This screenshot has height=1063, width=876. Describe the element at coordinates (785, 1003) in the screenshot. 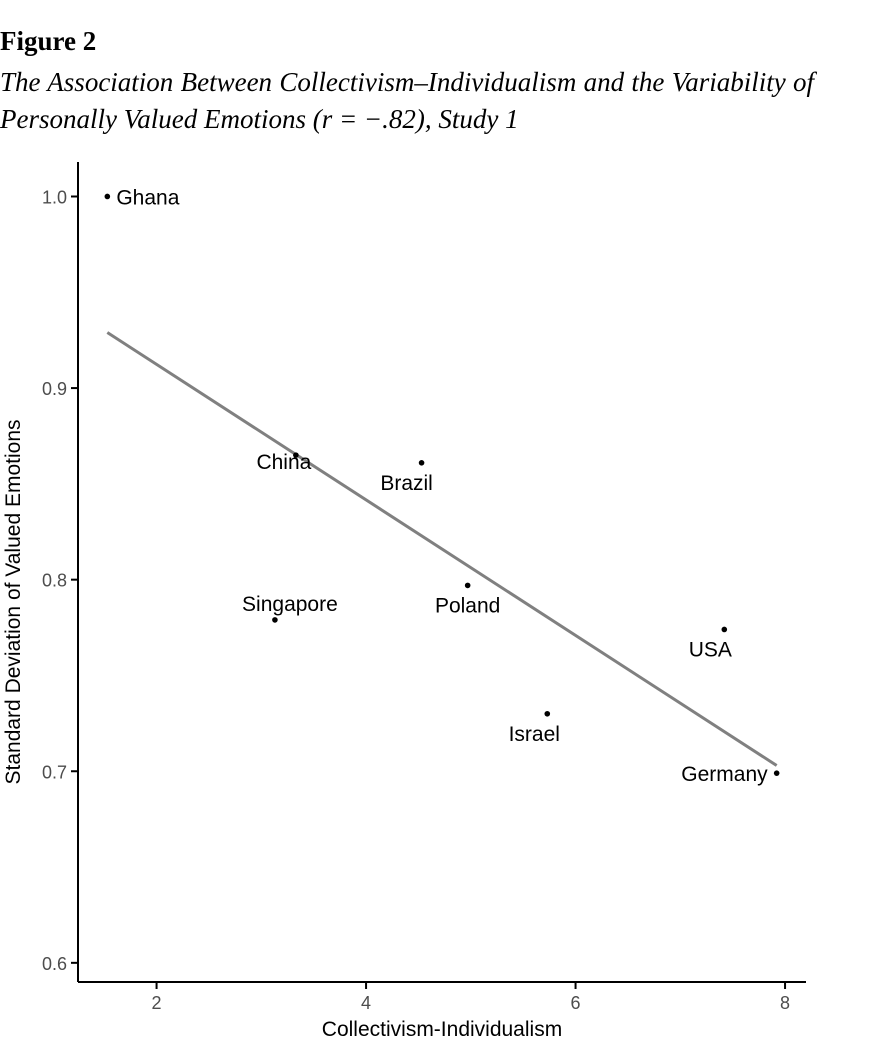

I see `x-tick-label: 8` at that location.